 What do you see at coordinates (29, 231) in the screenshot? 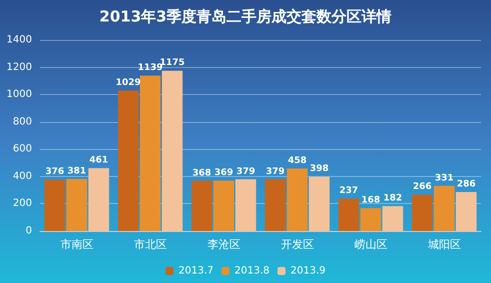
I see `y-tick-label: 0` at bounding box center [29, 231].